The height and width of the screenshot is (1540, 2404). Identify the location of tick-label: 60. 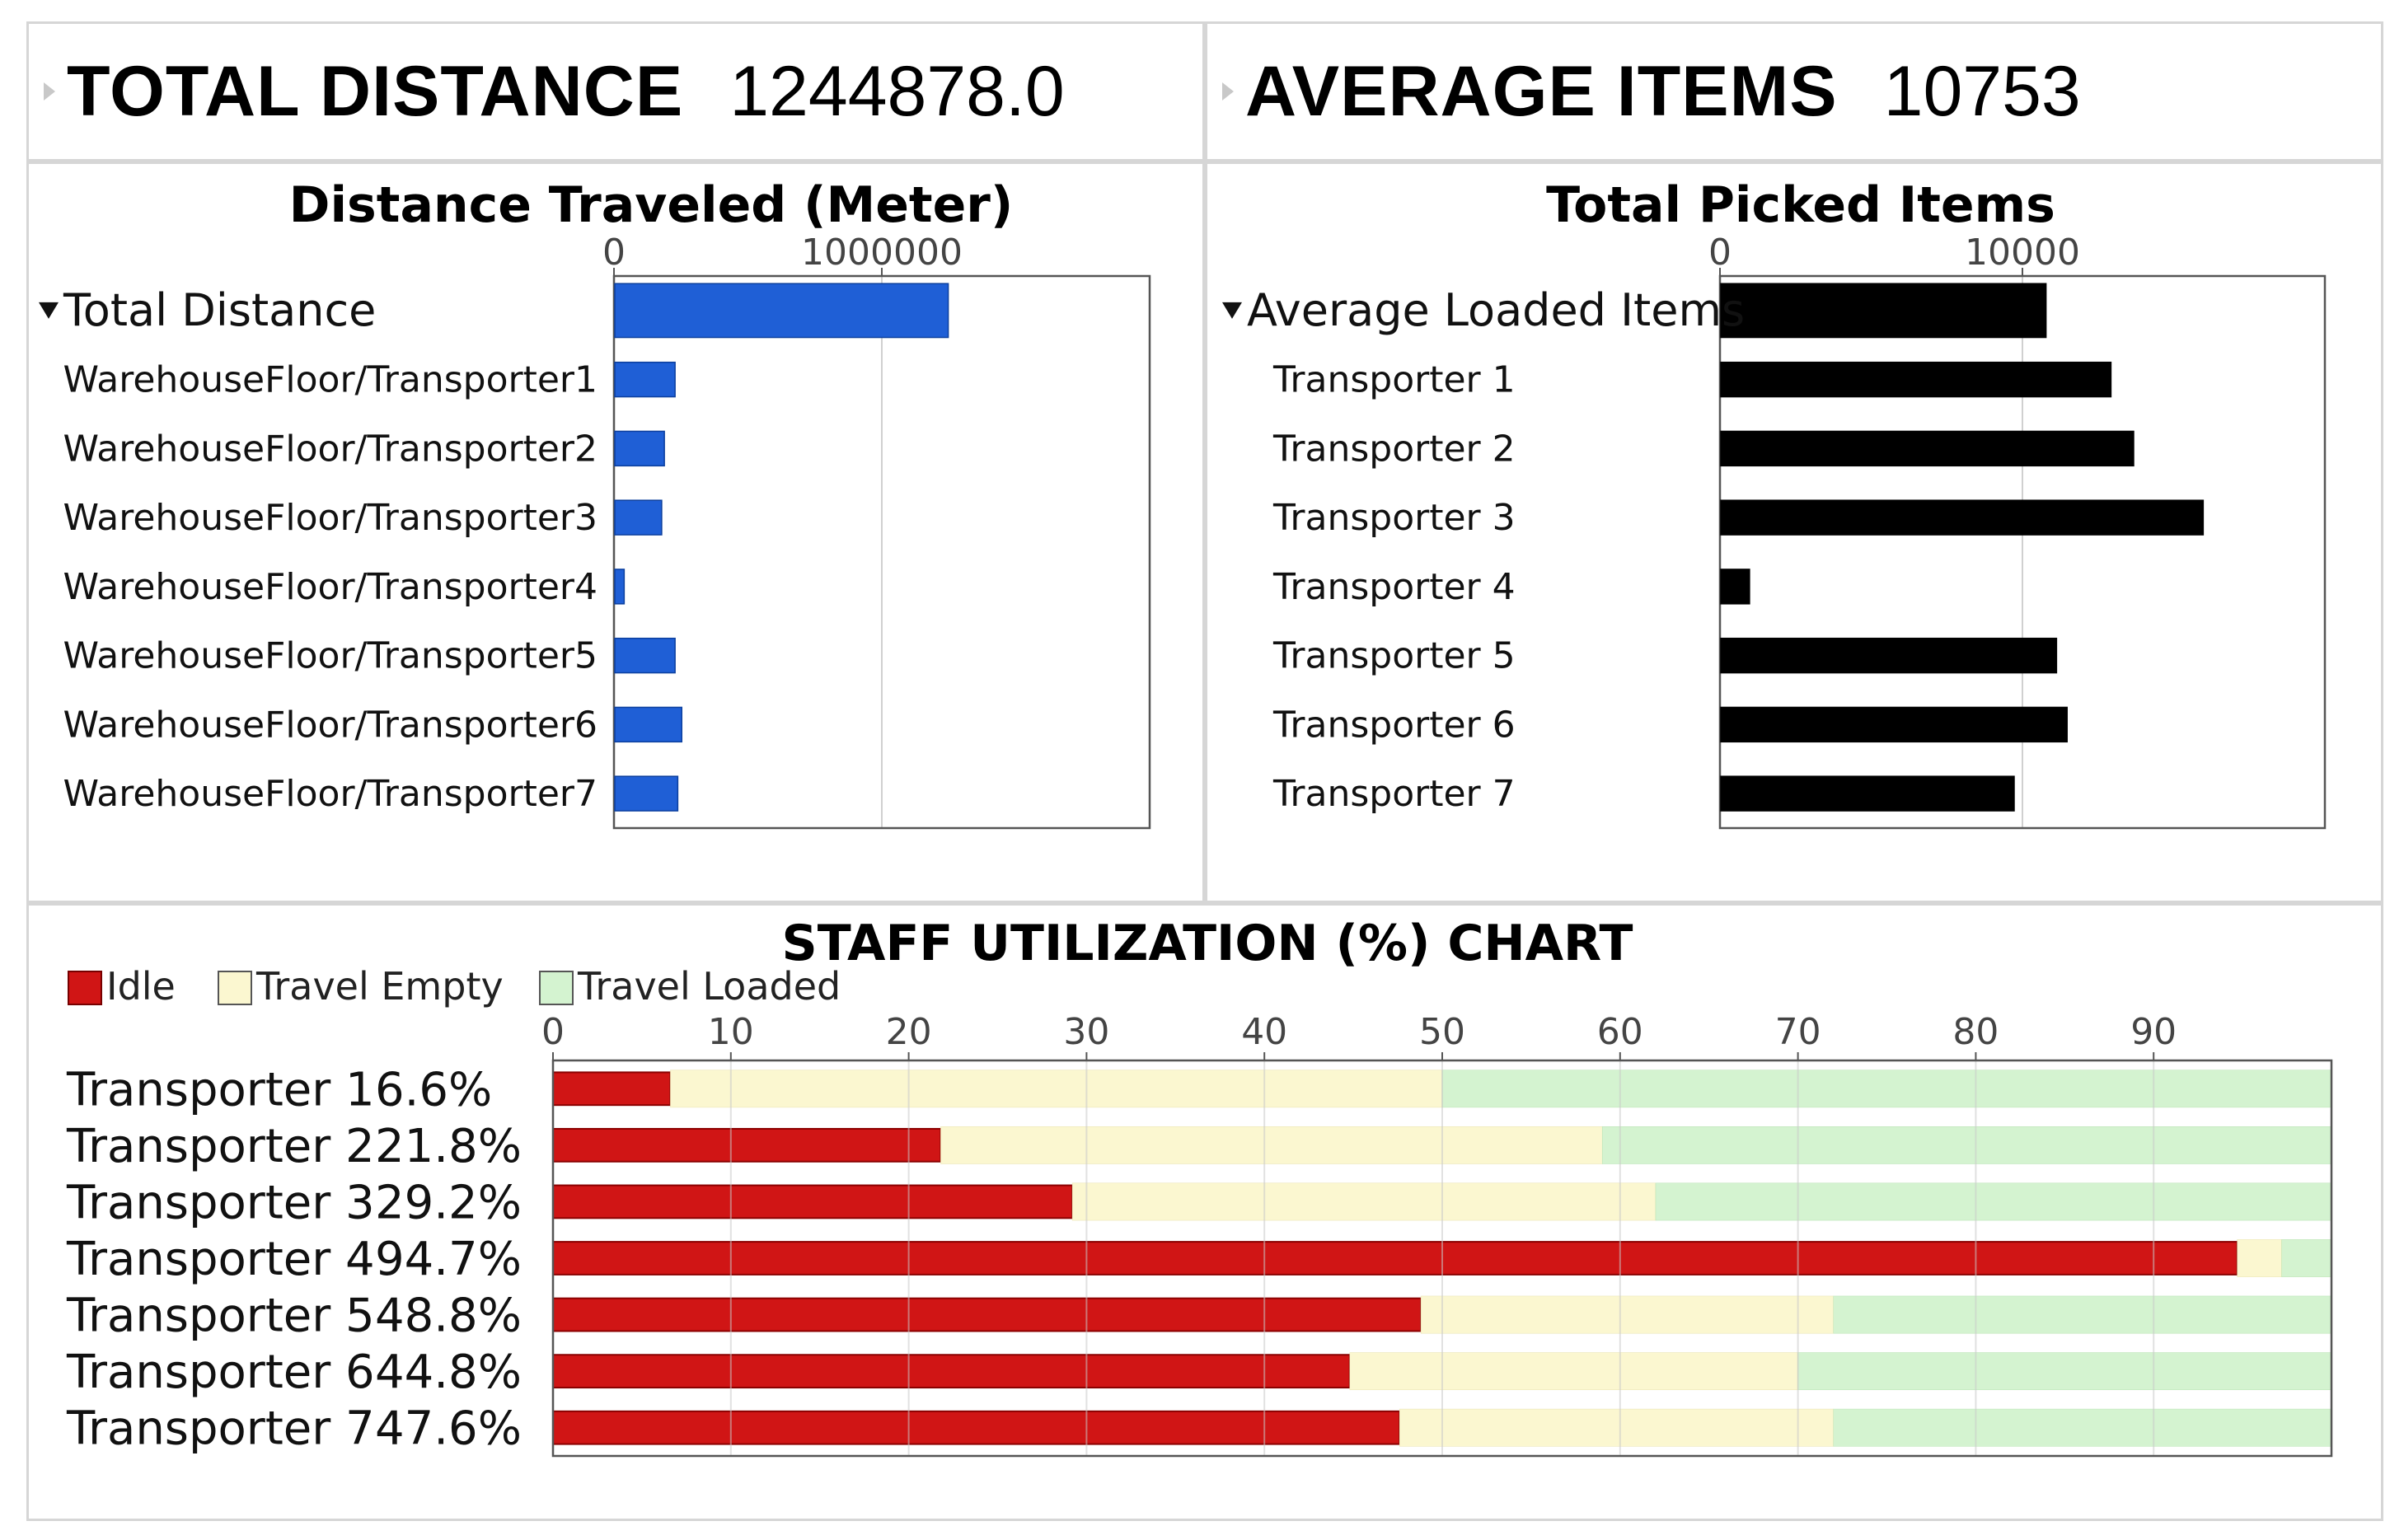
(1620, 1032).